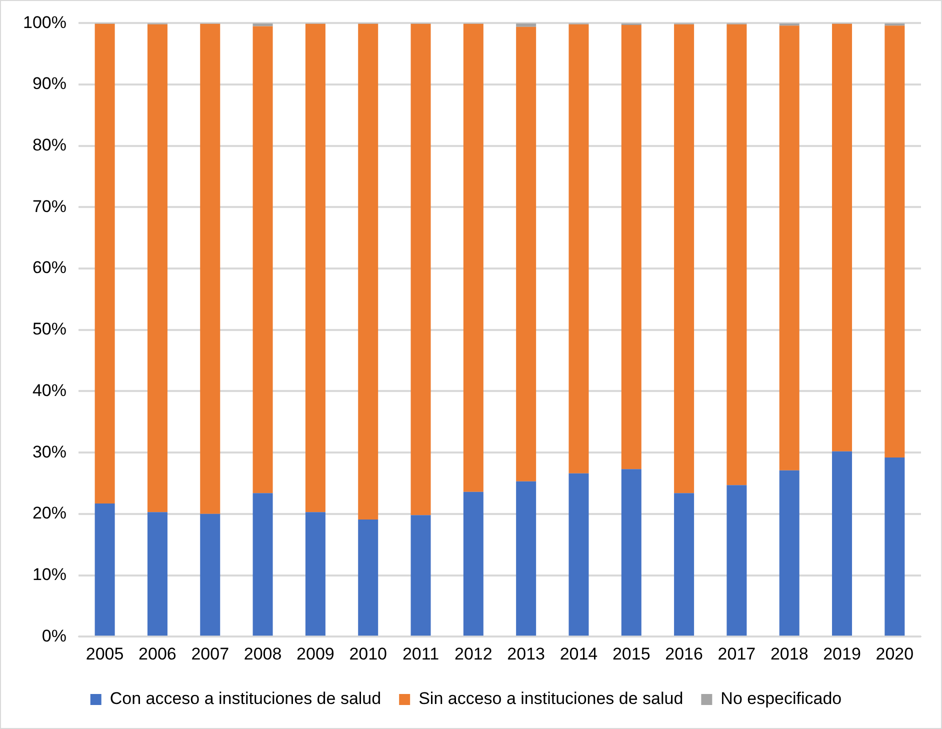 This screenshot has height=729, width=942. Describe the element at coordinates (44, 22) in the screenshot. I see `y-tick-label: 100%` at that location.